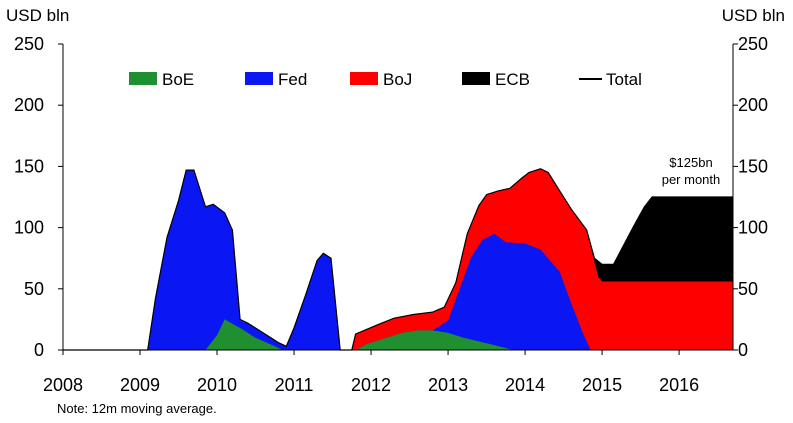 Image resolution: width=793 pixels, height=423 pixels. What do you see at coordinates (217, 385) in the screenshot?
I see `x-tick-label: 2010` at bounding box center [217, 385].